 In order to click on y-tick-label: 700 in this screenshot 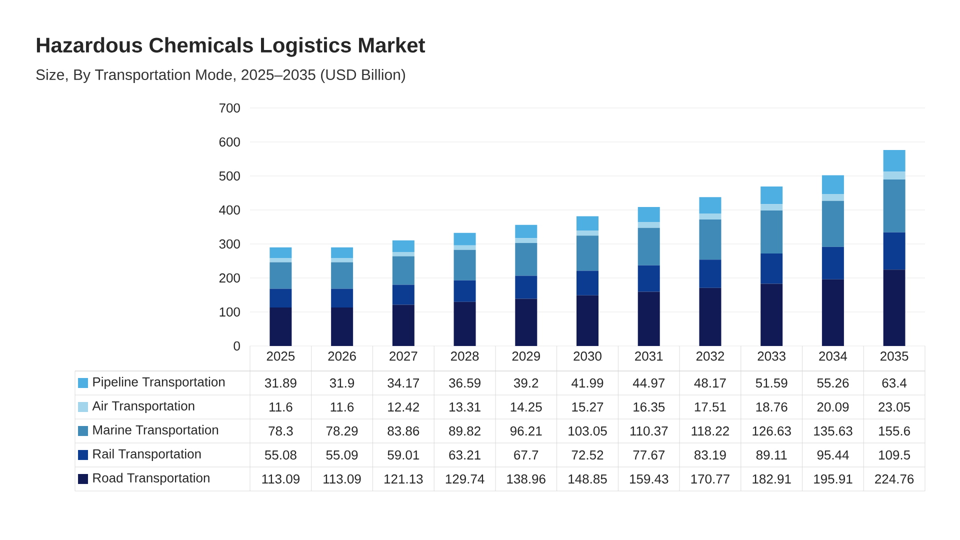, I will do `click(229, 108)`.